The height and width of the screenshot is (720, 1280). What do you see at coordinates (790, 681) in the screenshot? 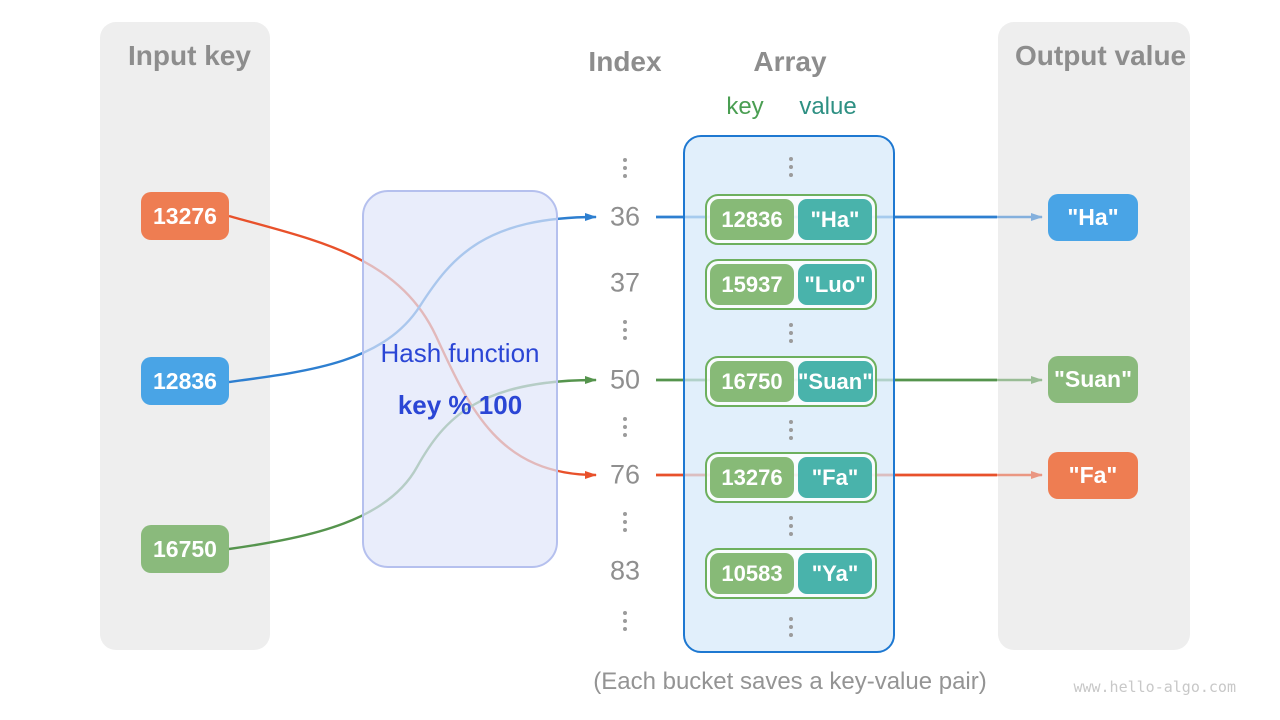
I see `diagram-caption: (Each bucket saves a key-value pair)` at bounding box center [790, 681].